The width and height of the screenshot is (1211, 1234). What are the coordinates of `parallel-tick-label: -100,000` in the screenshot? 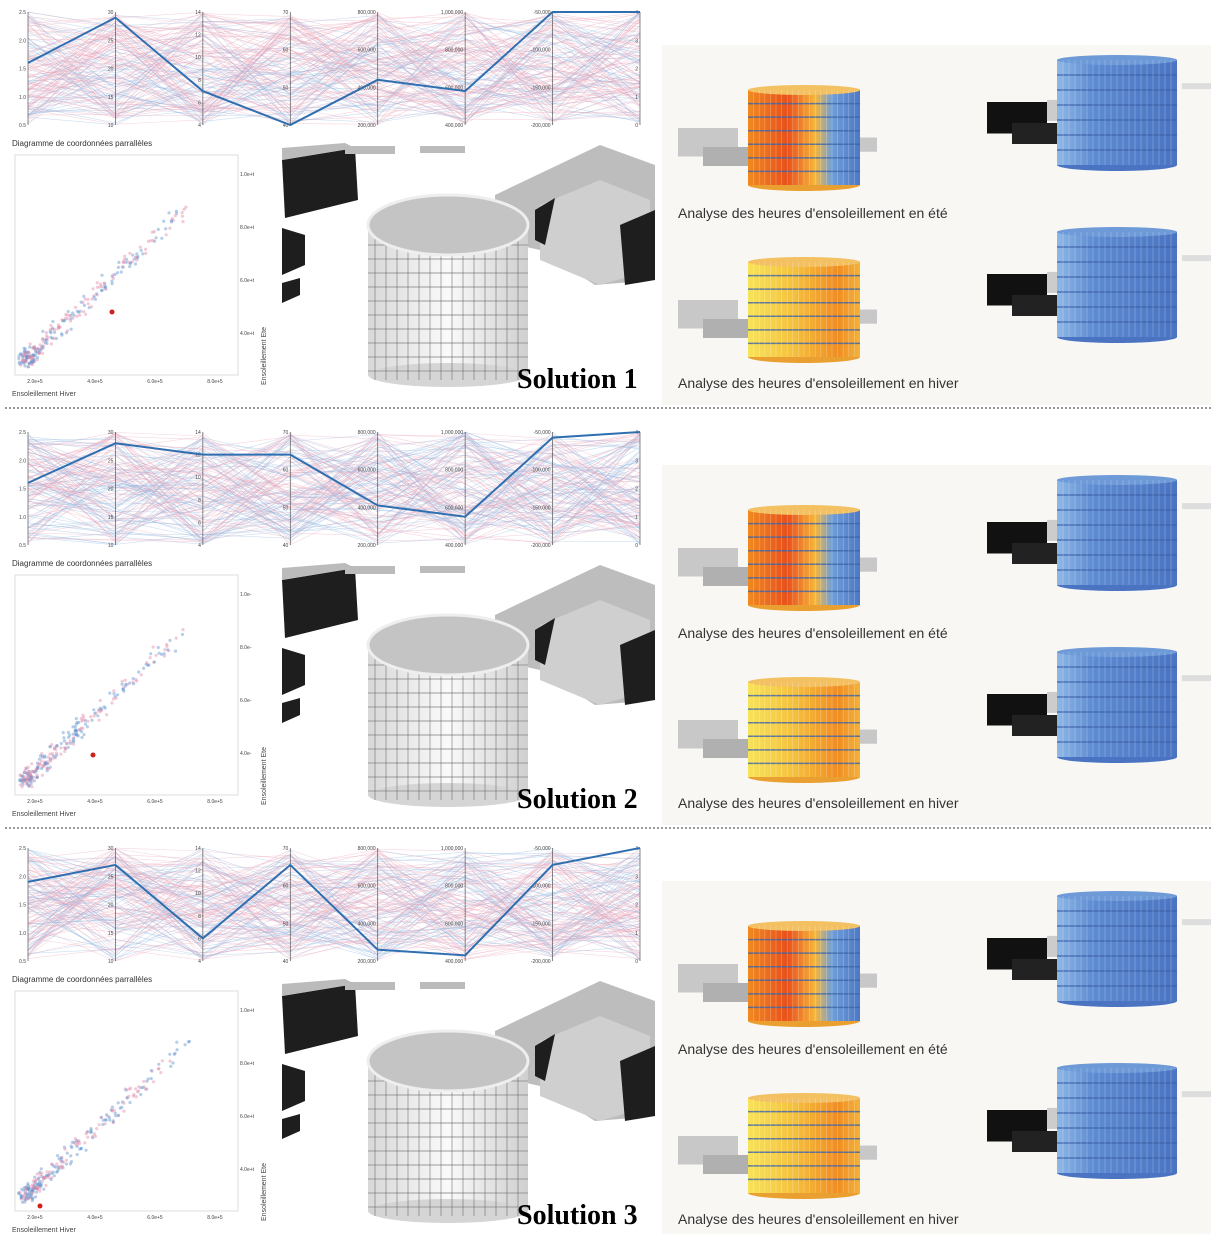 It's located at (541, 887).